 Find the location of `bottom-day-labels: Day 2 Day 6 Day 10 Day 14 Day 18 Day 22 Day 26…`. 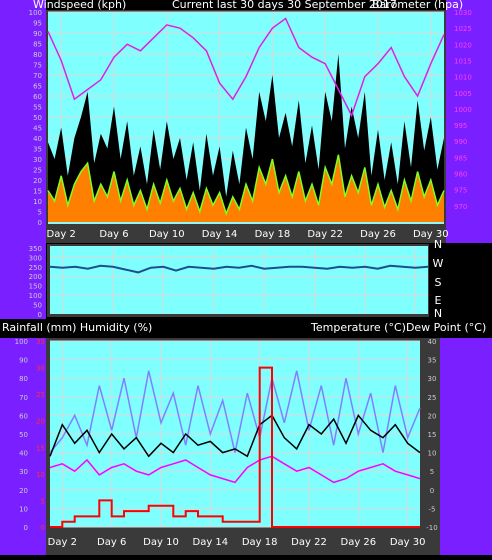

bottom-day-labels: Day 2 Day 6 Day 10 Day 14 Day 18 Day 22 Day 26… is located at coordinates (237, 542).